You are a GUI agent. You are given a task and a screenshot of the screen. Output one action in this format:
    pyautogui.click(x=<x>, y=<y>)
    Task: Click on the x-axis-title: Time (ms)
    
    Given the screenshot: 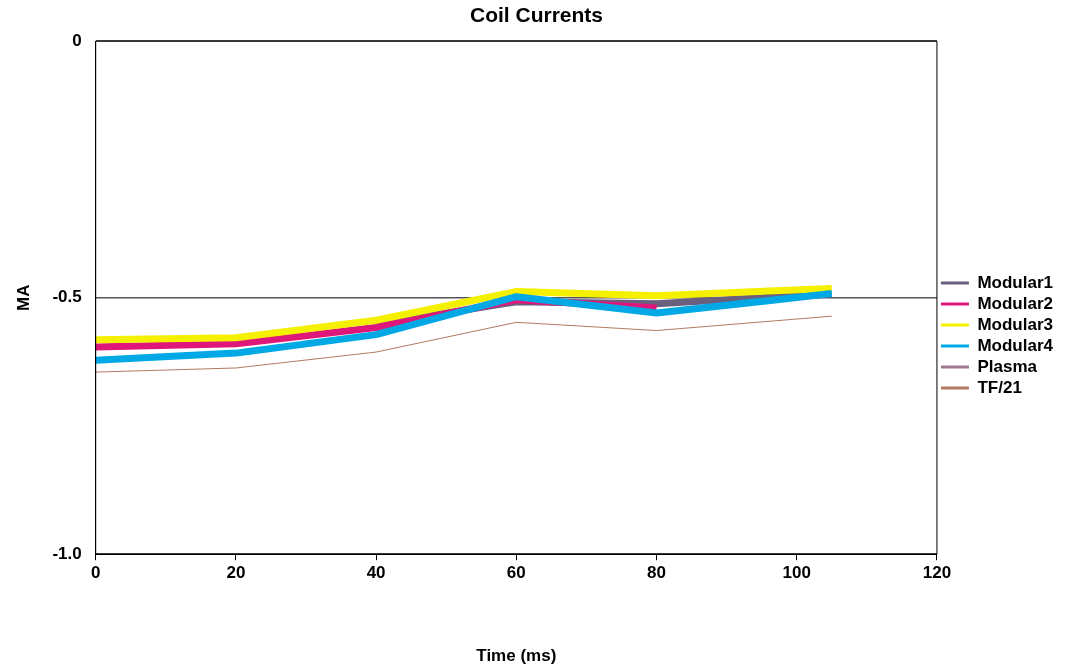 What is the action you would take?
    pyautogui.click(x=516, y=656)
    